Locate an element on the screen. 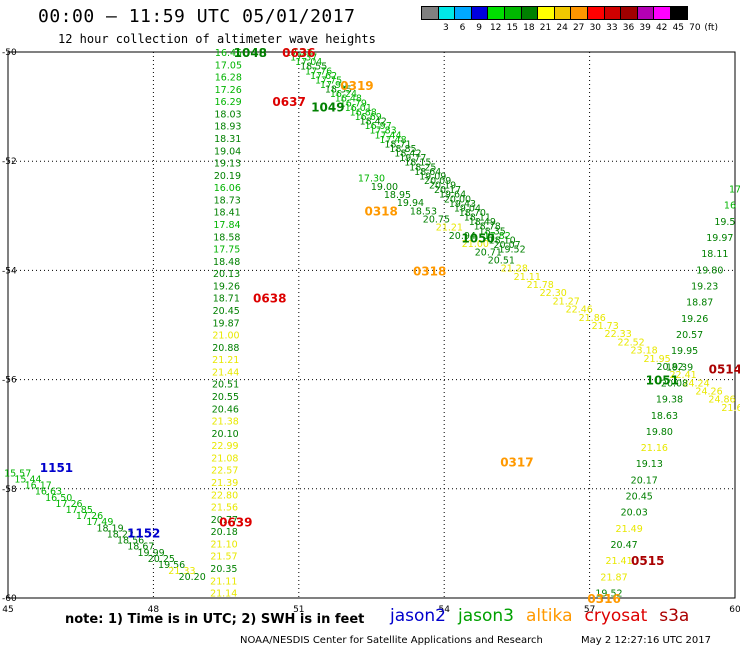 This screenshot has width=740, height=650. pass-time-label: 0514 is located at coordinates (724, 370).